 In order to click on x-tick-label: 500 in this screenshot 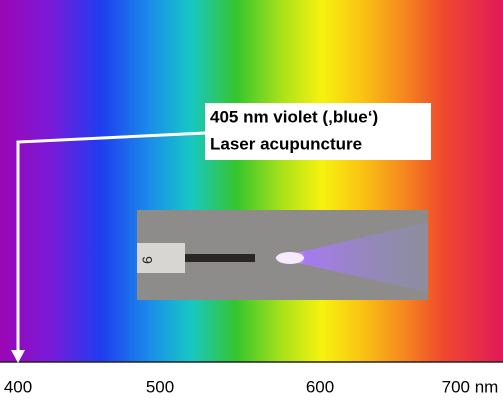, I will do `click(160, 386)`.